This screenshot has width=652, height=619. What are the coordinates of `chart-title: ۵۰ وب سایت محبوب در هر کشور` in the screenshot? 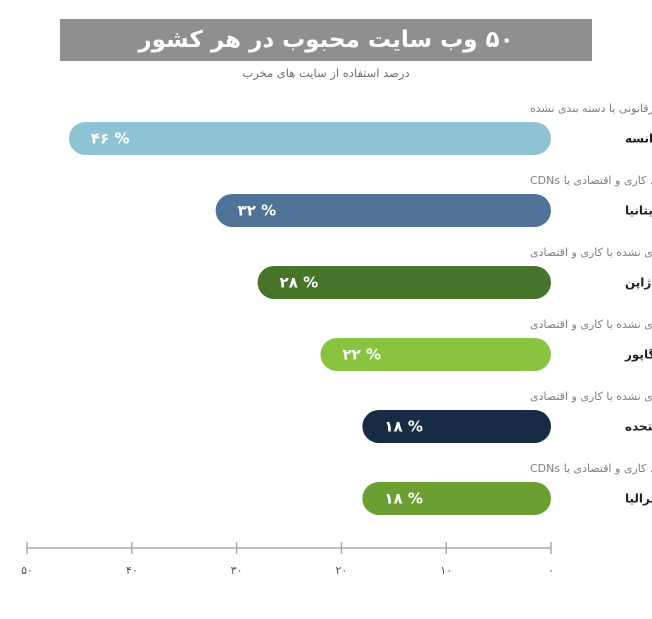 It's located at (326, 40).